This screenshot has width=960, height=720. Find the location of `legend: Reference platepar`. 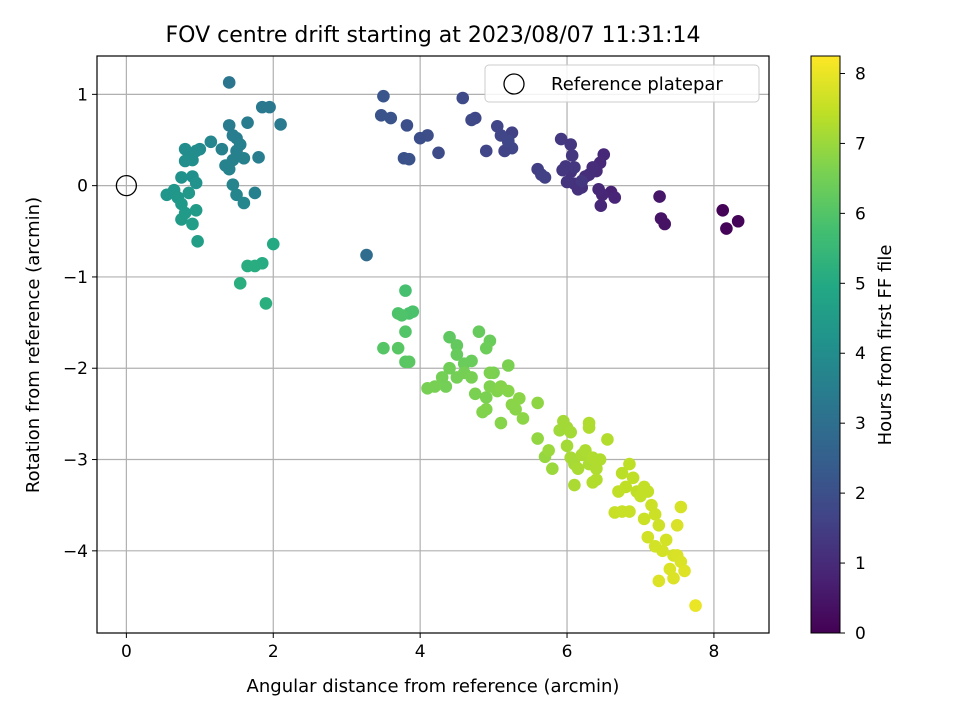

legend: Reference platepar is located at coordinates (622, 83).